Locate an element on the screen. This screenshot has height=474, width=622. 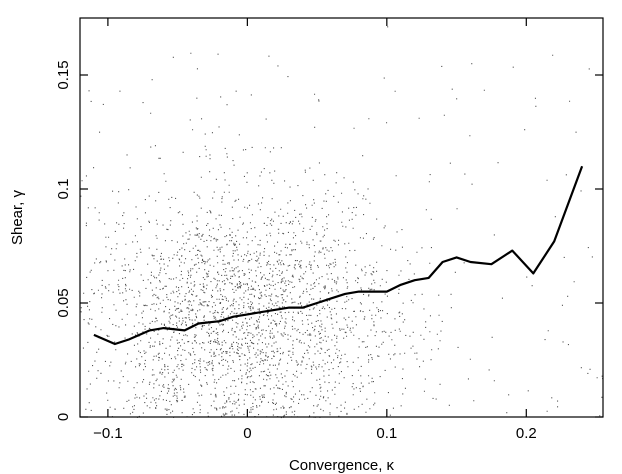
y-tick-label: 0.1 is located at coordinates (63, 189).